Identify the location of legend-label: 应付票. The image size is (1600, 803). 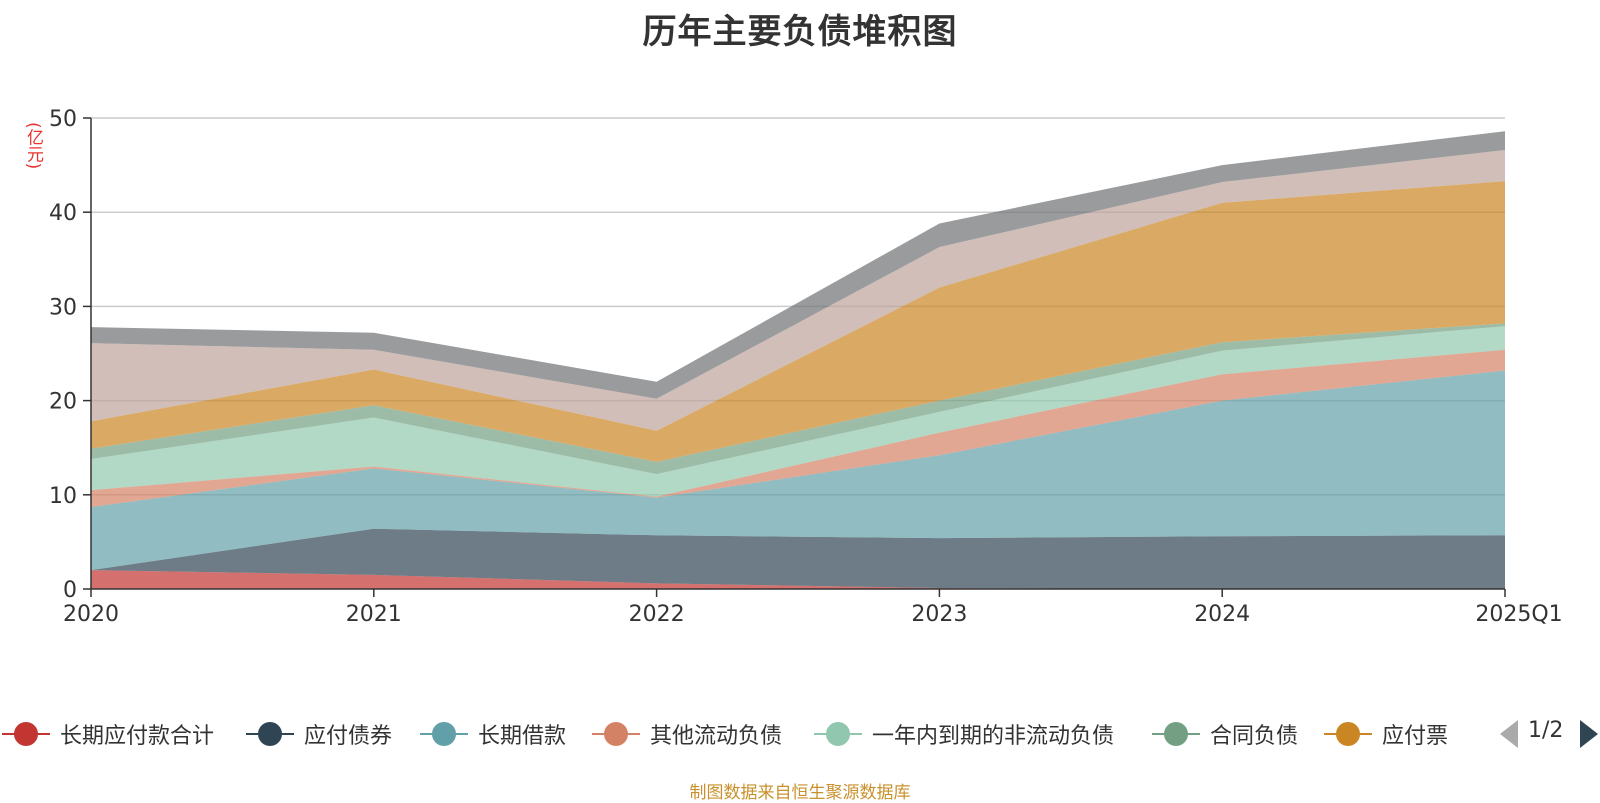
(1415, 736).